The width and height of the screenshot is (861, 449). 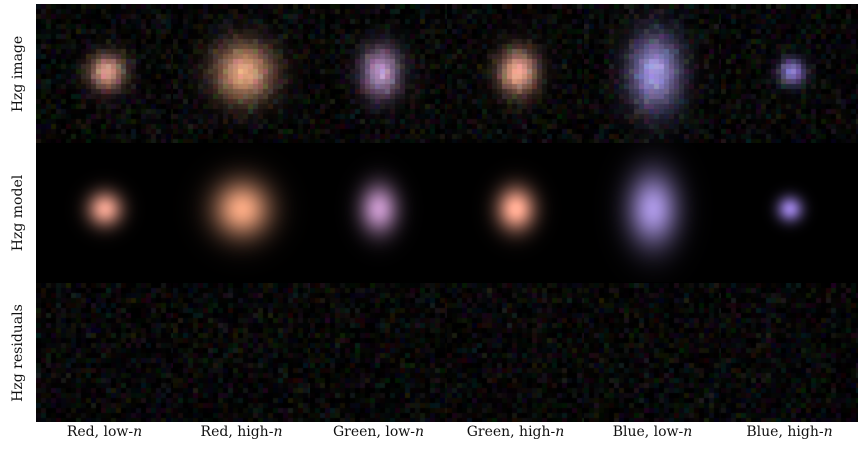 I want to click on row-label-image: Hzg image, so click(x=18, y=73).